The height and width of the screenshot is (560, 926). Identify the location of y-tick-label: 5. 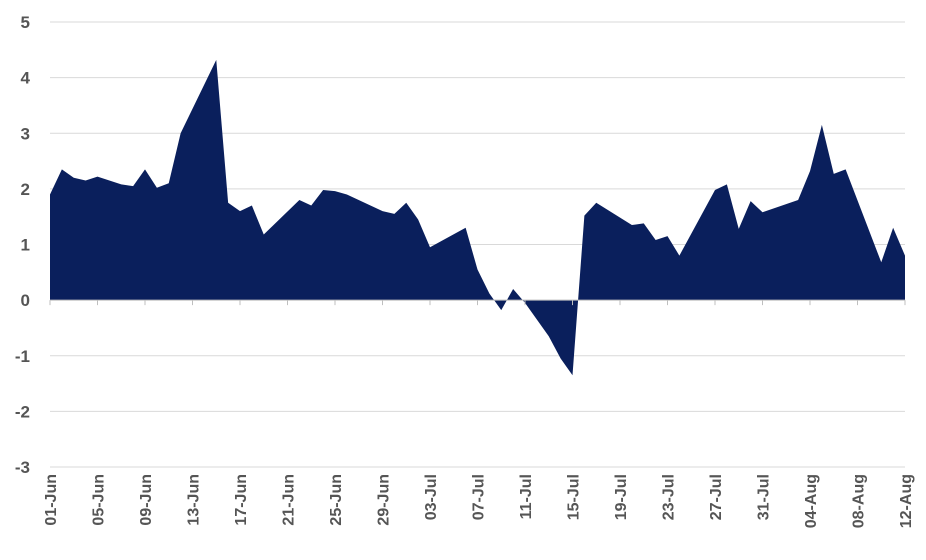
(25, 22).